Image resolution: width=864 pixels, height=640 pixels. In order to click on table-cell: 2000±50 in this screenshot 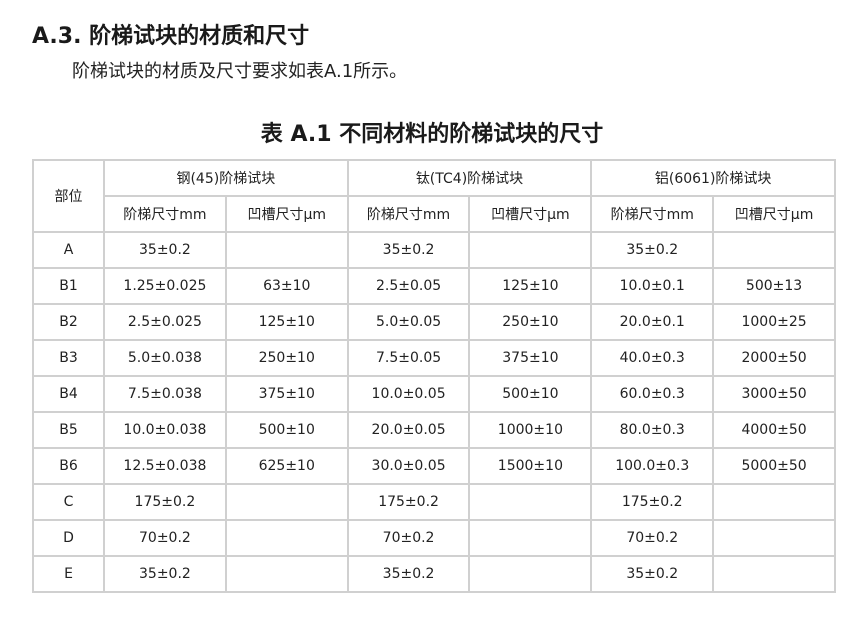, I will do `click(774, 358)`.